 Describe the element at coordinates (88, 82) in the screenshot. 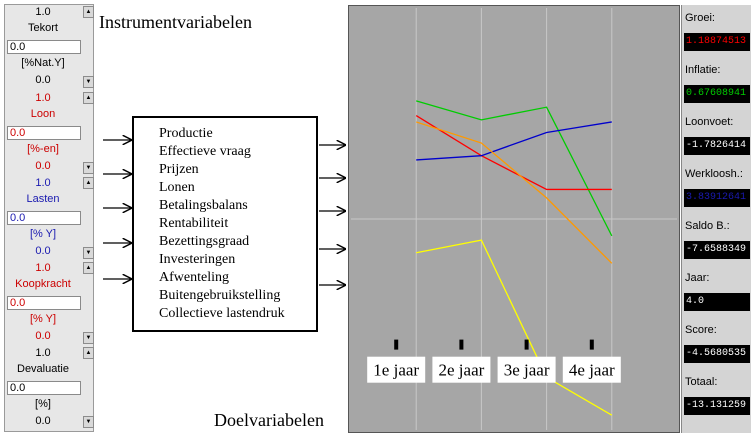

I see `tekort-scroll-down-button: ▼` at that location.